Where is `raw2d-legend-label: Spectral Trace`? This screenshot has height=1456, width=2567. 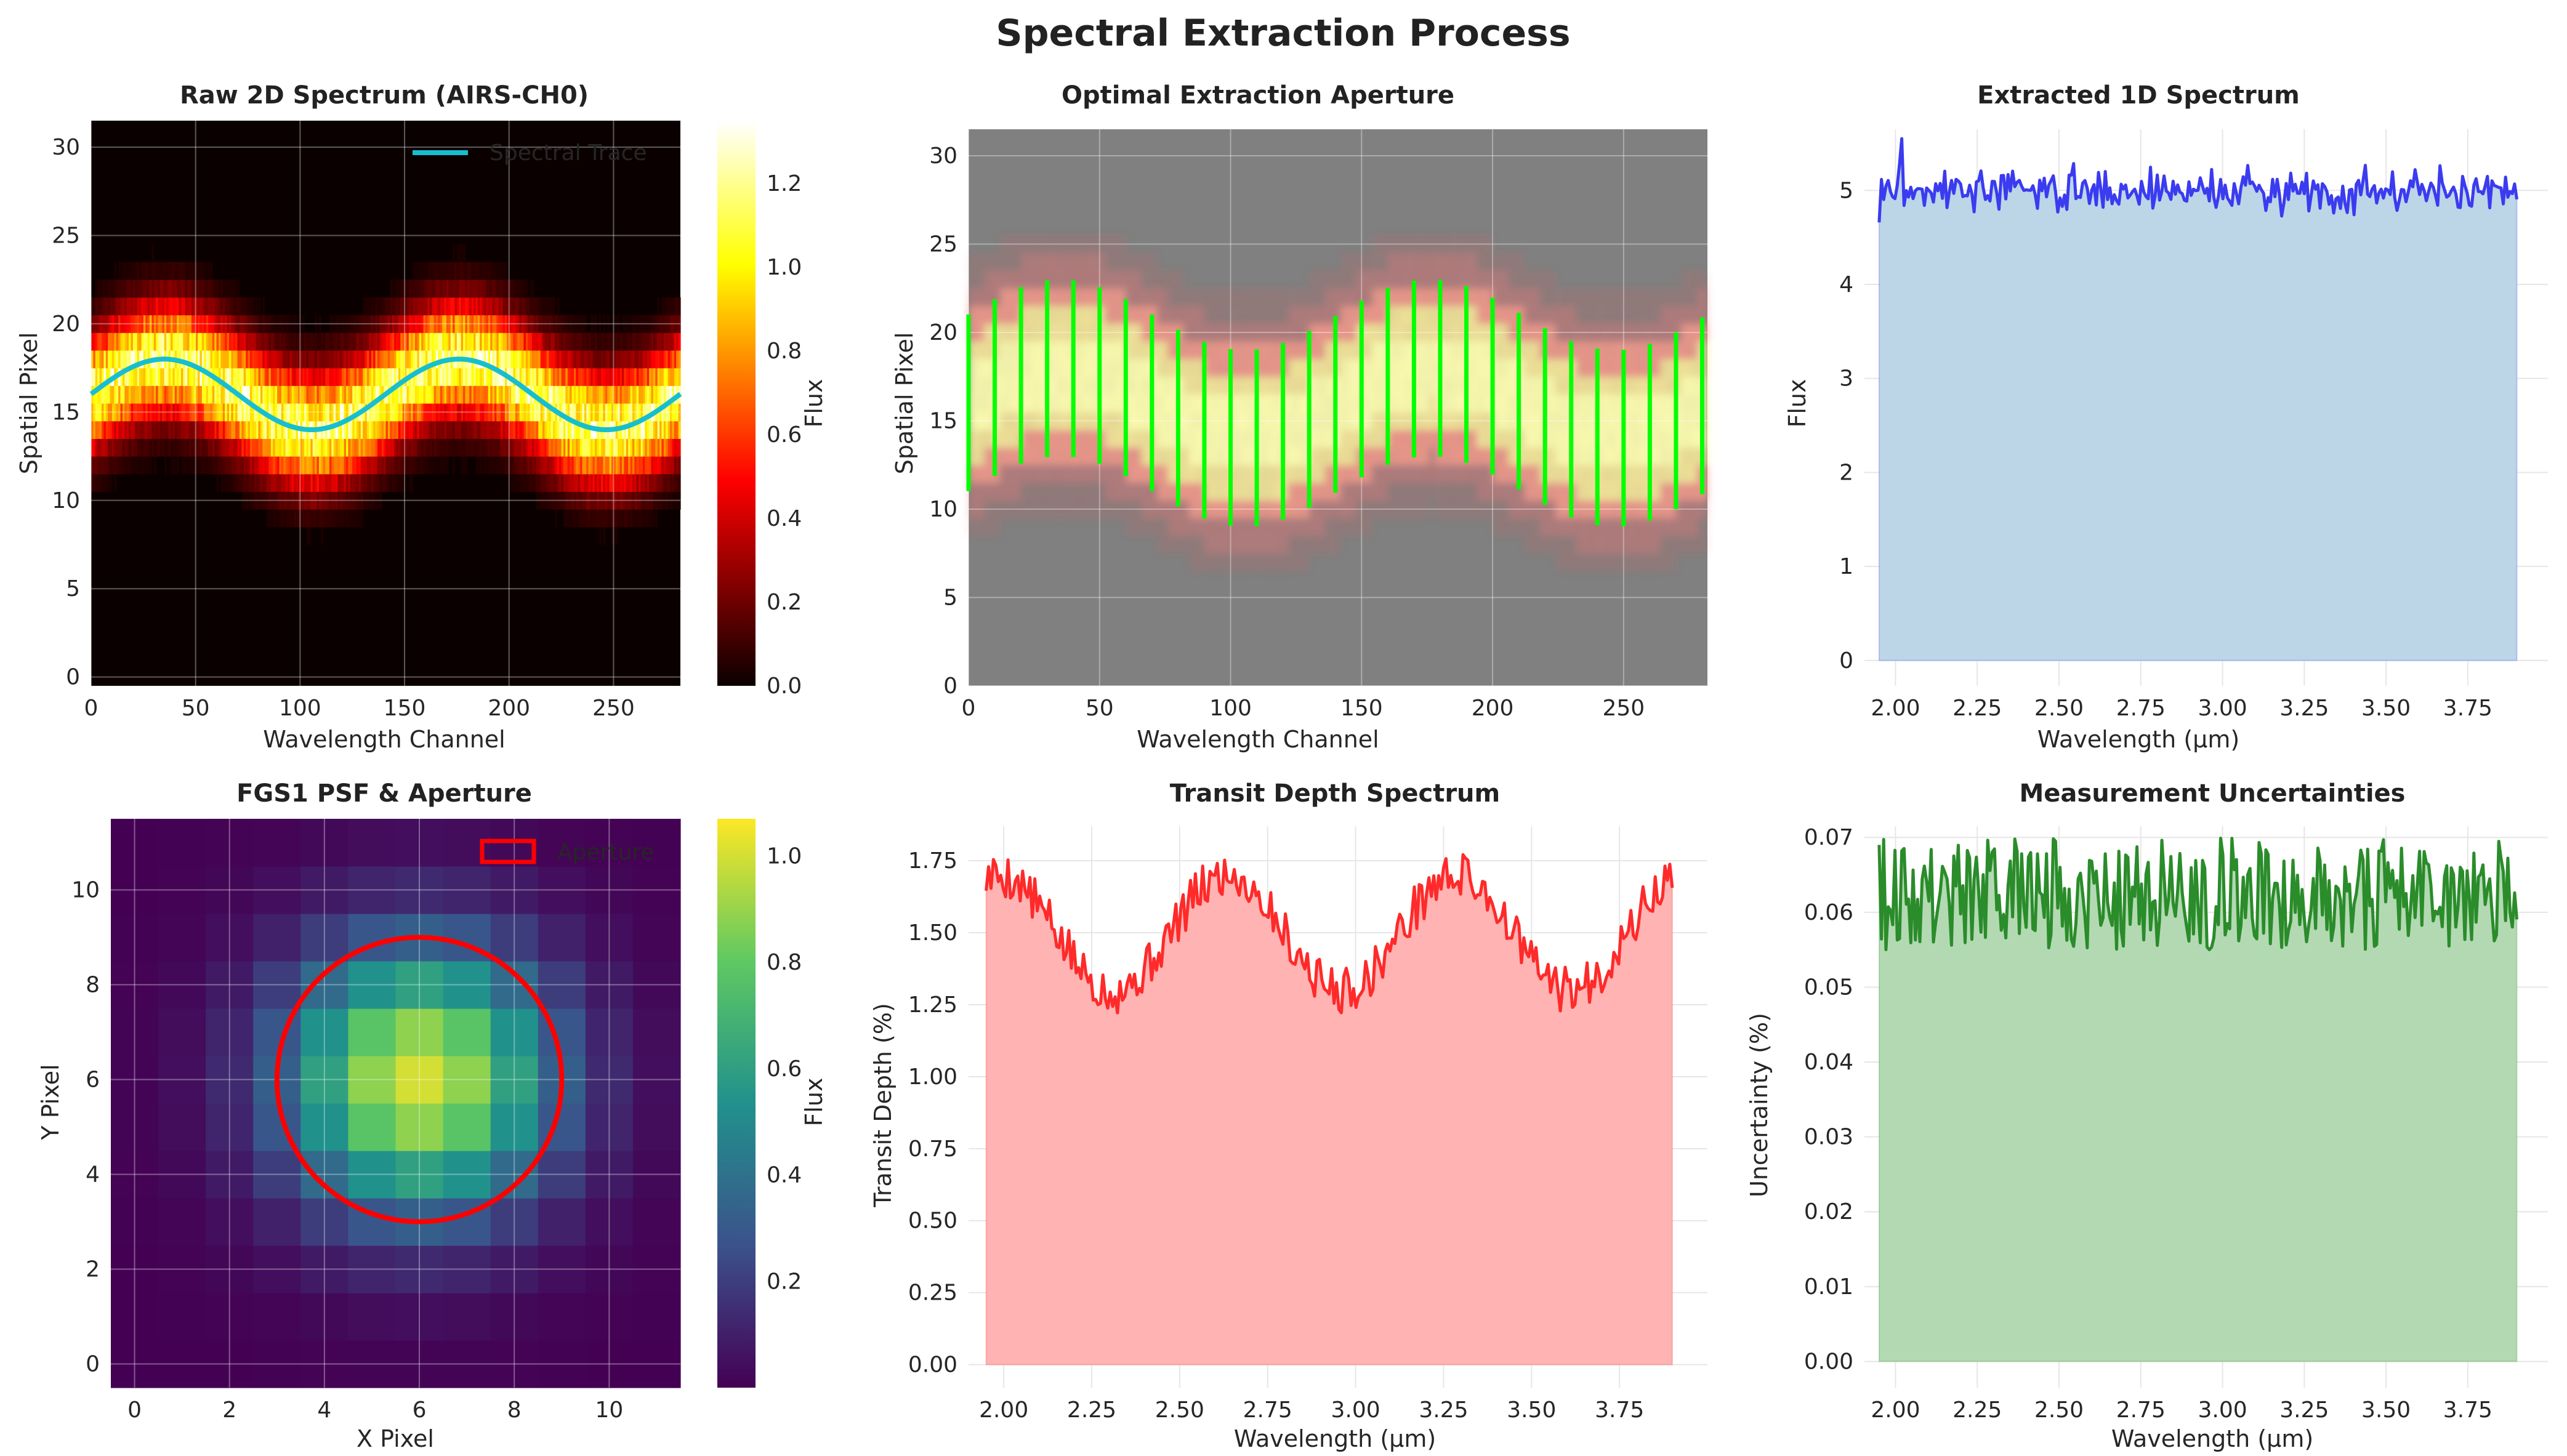
raw2d-legend-label: Spectral Trace is located at coordinates (568, 153).